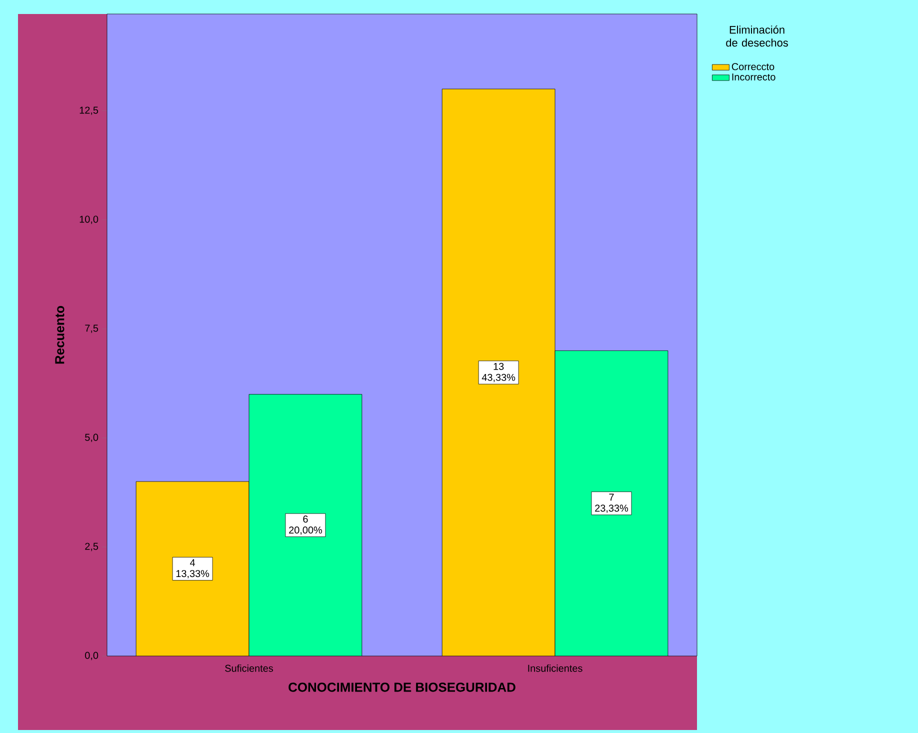 The image size is (918, 733). What do you see at coordinates (89, 110) in the screenshot?
I see `y-tick-label: 12,5` at bounding box center [89, 110].